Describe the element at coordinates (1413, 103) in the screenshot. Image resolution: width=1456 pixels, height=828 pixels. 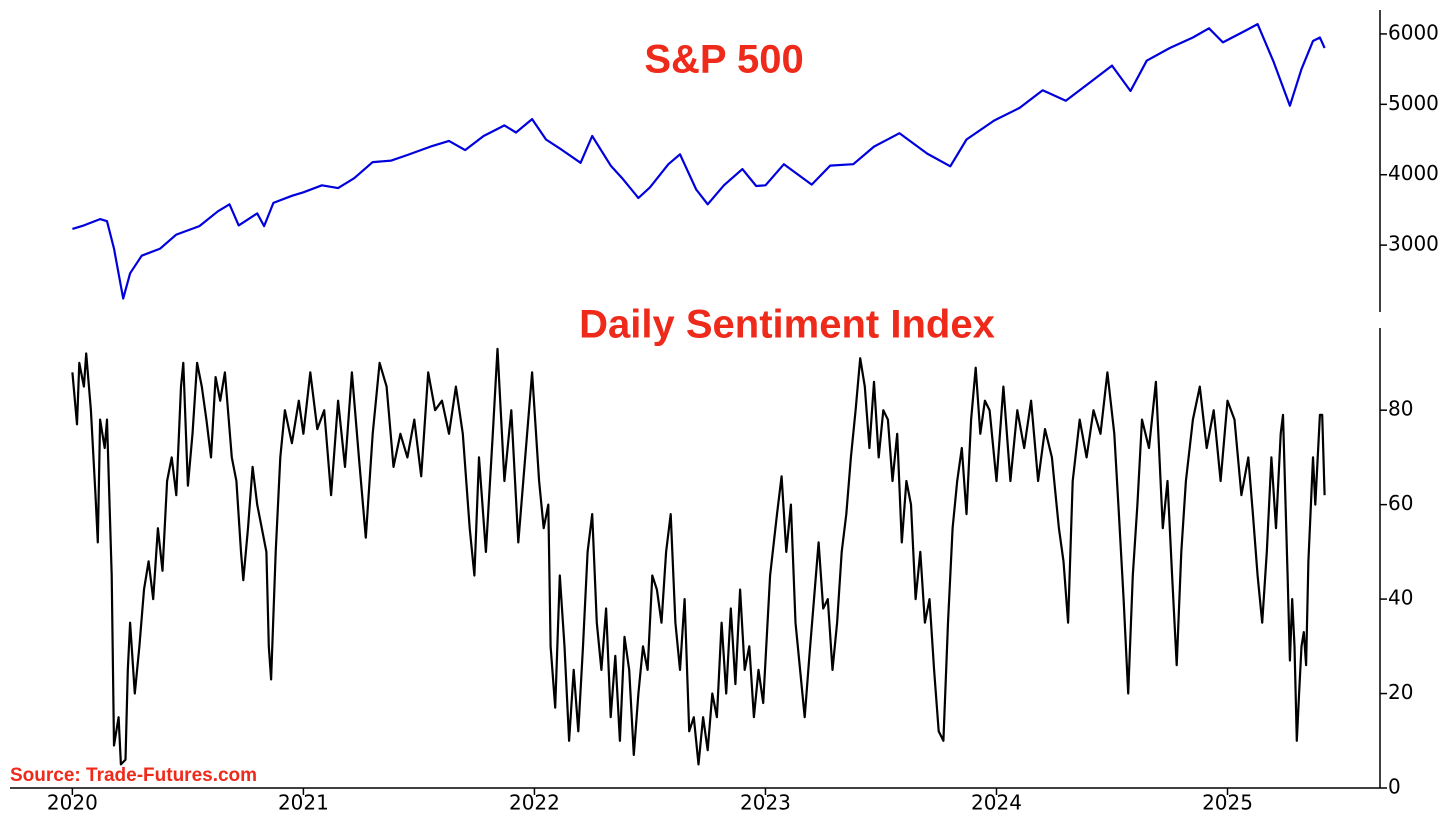
I see `y-tick-label: 5000` at that location.